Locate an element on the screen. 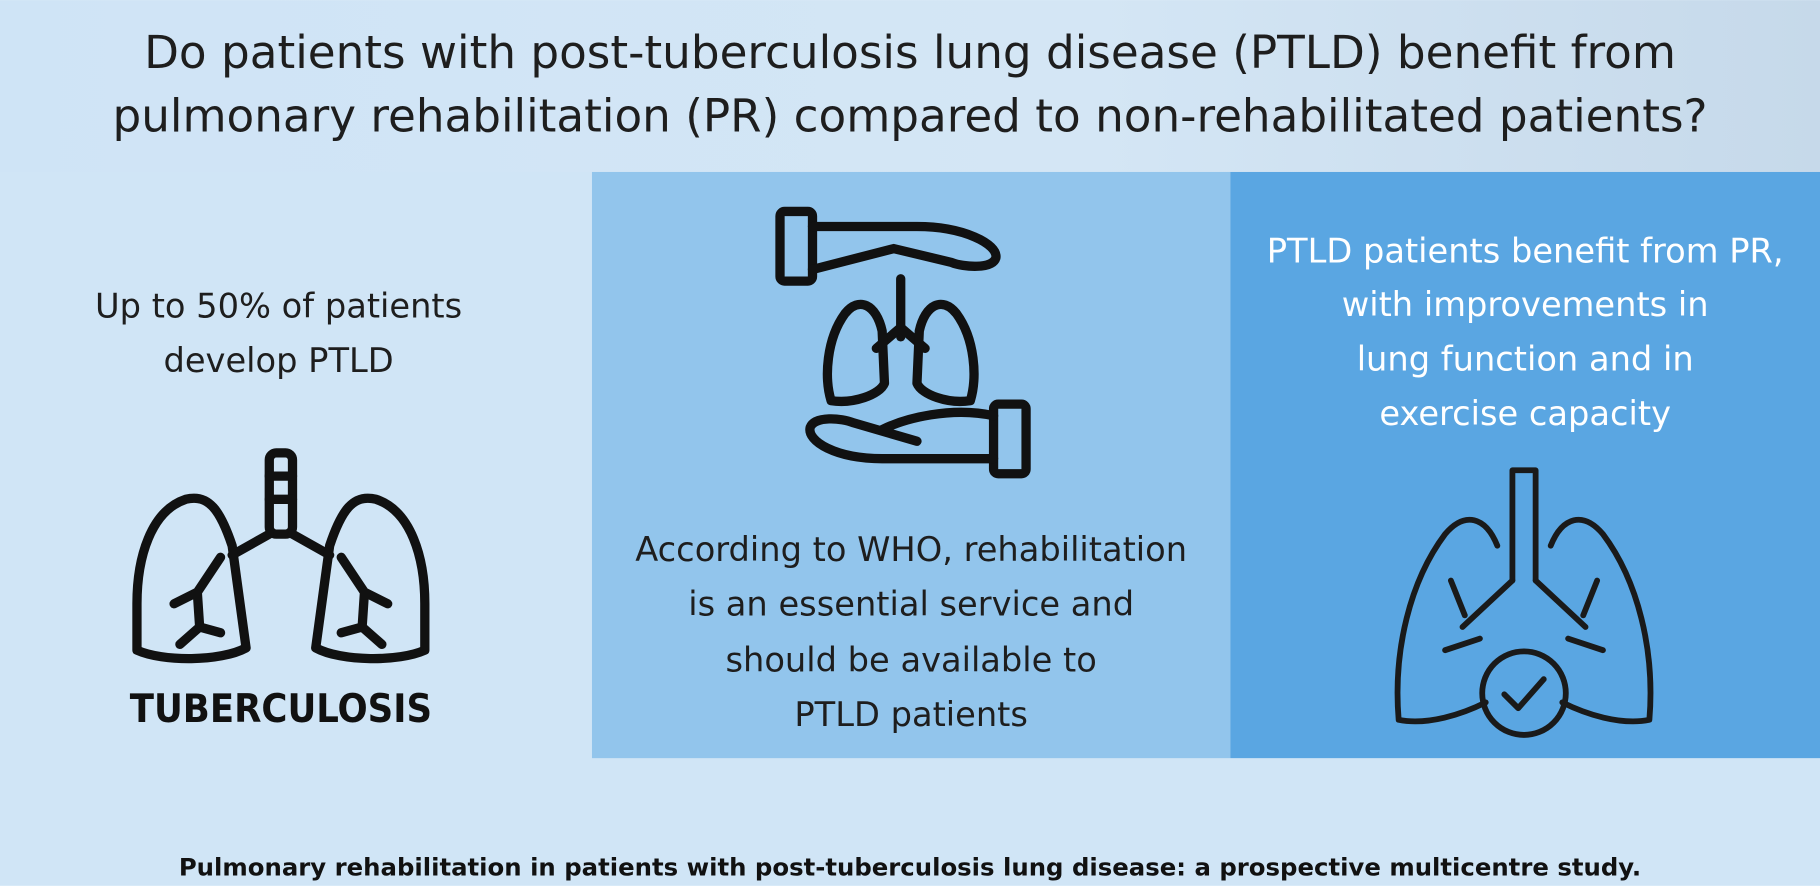 The width and height of the screenshot is (1820, 886). lungs-icon is located at coordinates (281, 556).